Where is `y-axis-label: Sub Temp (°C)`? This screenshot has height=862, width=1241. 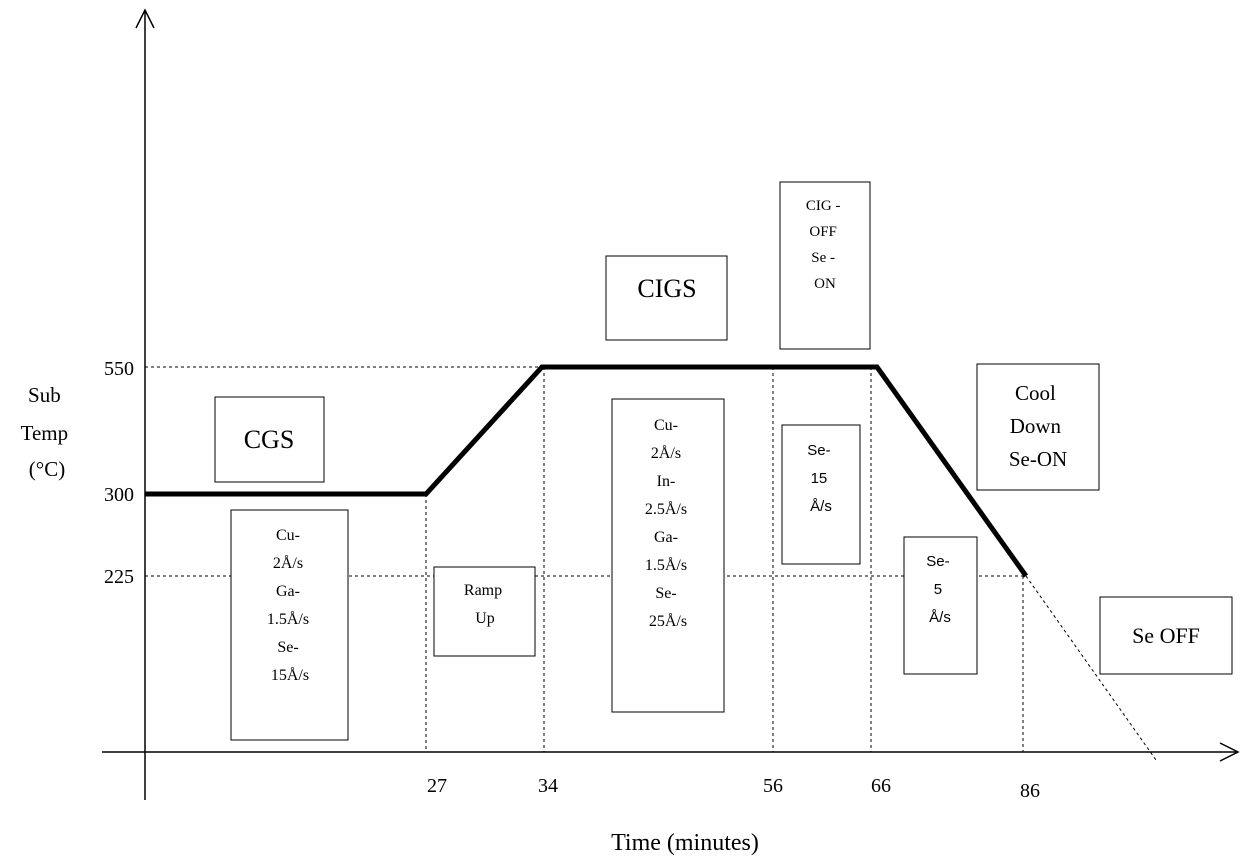 y-axis-label: Sub Temp (°C) is located at coordinates (47, 432).